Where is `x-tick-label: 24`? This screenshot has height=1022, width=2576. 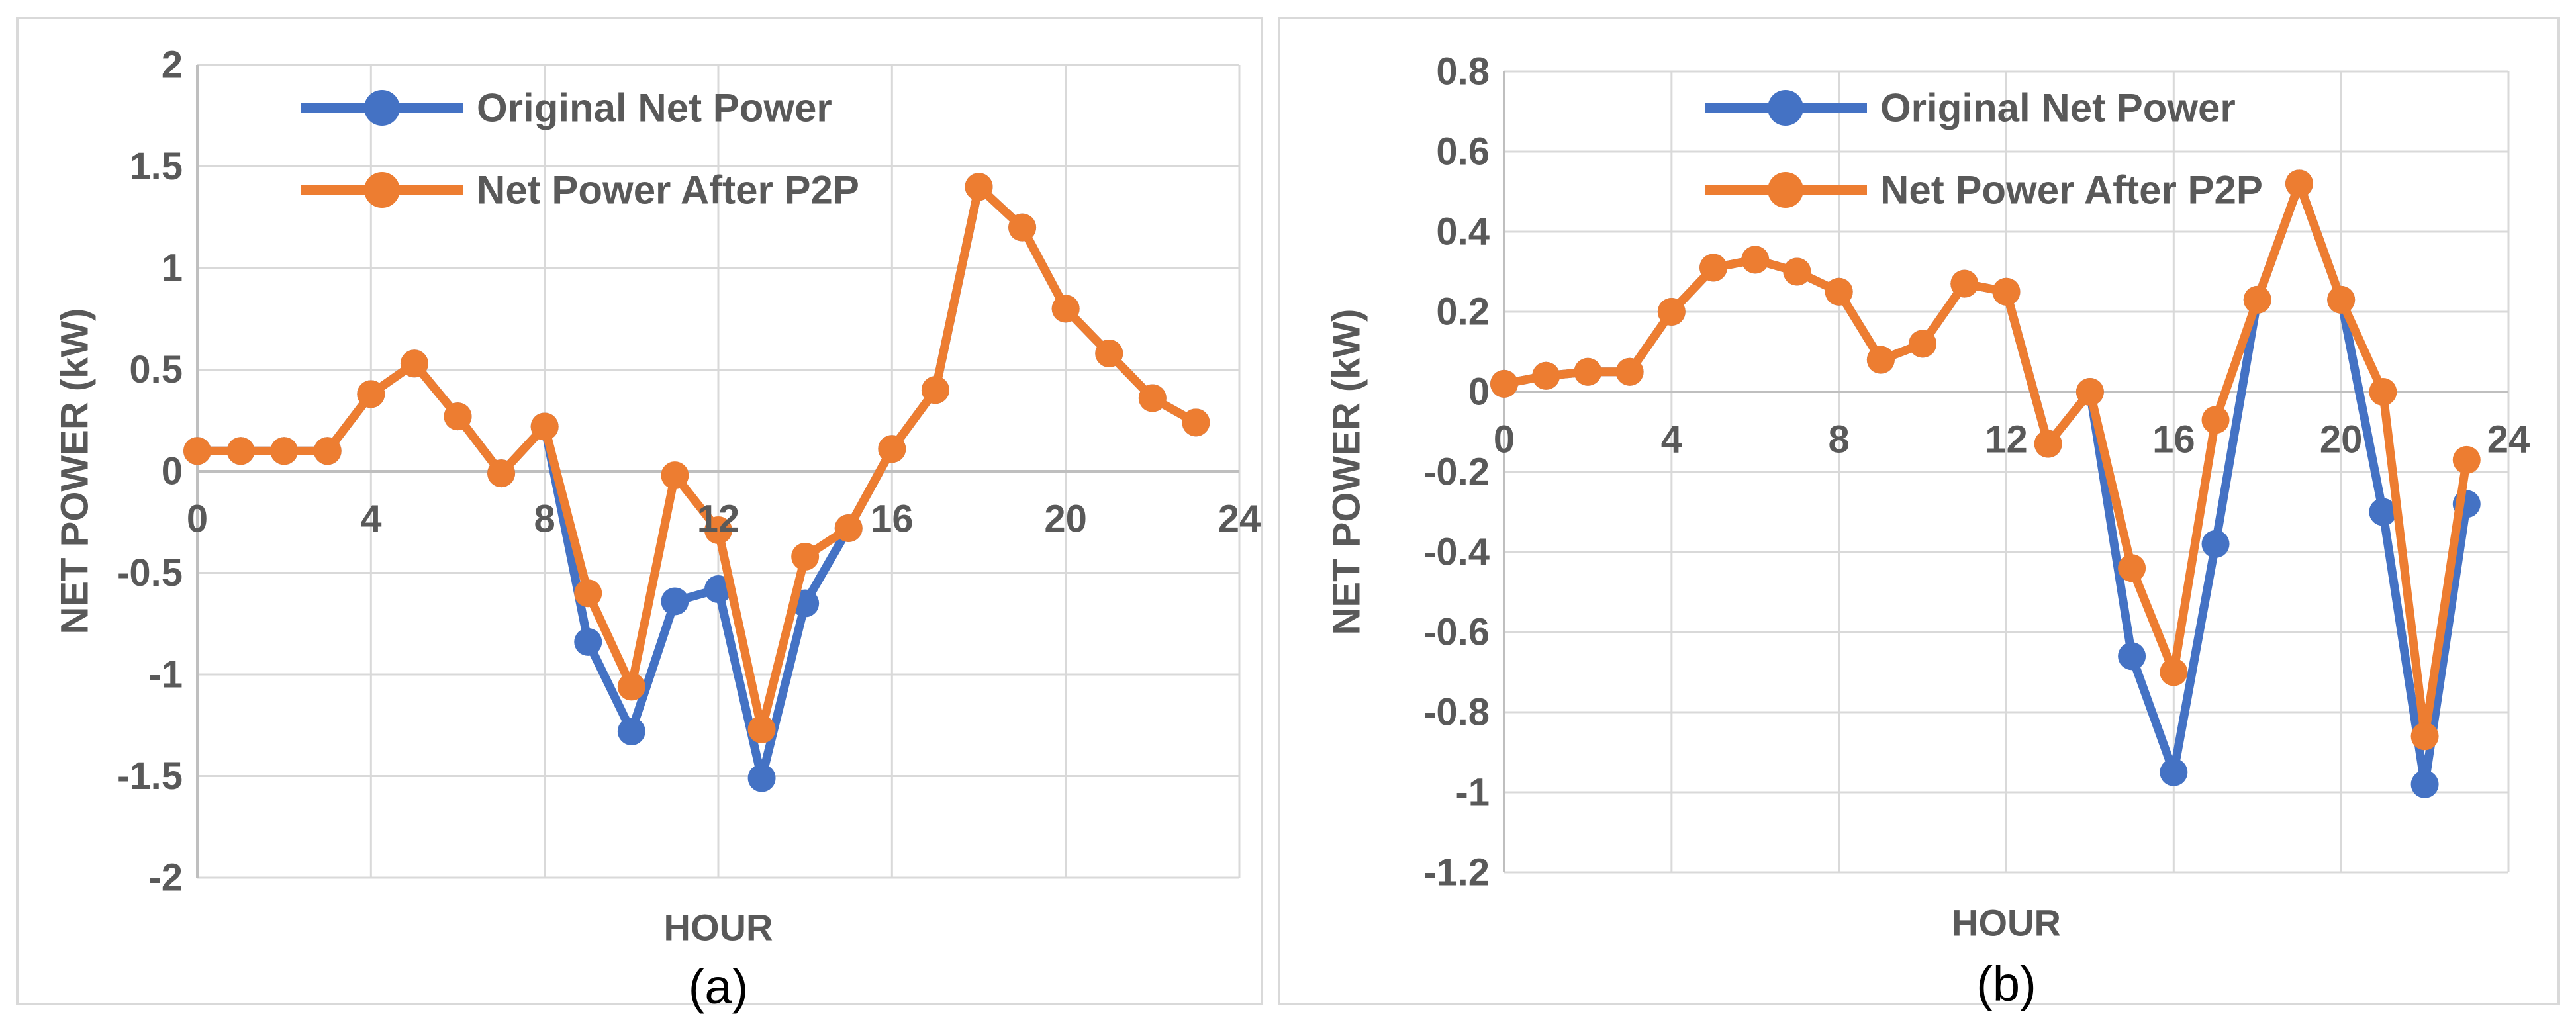 x-tick-label: 24 is located at coordinates (2508, 439).